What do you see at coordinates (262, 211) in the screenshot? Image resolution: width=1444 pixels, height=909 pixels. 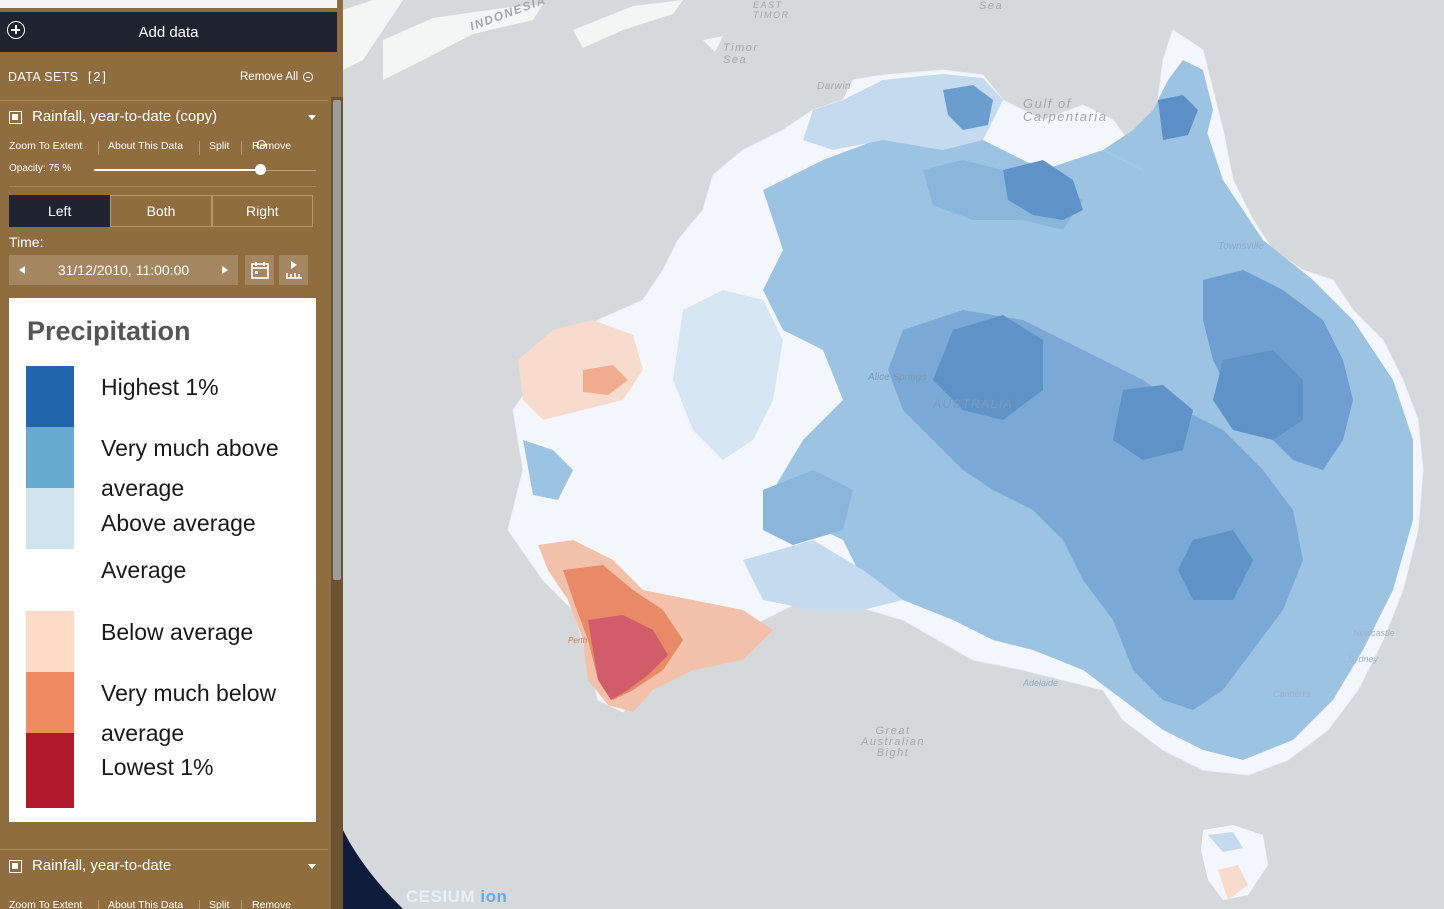 I see `split-right-button: Right` at bounding box center [262, 211].